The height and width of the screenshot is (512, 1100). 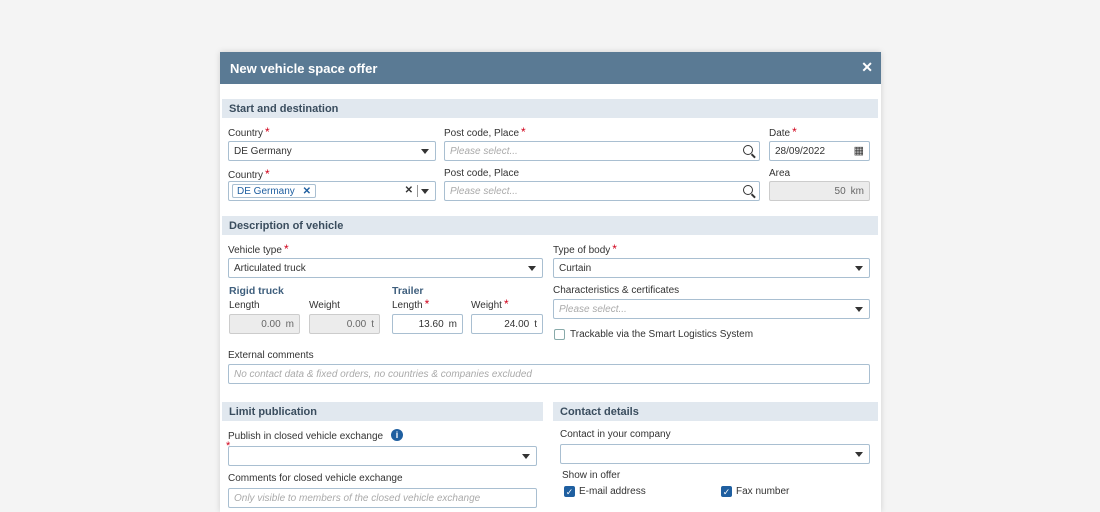 I want to click on publish-closed-select, so click(x=382, y=456).